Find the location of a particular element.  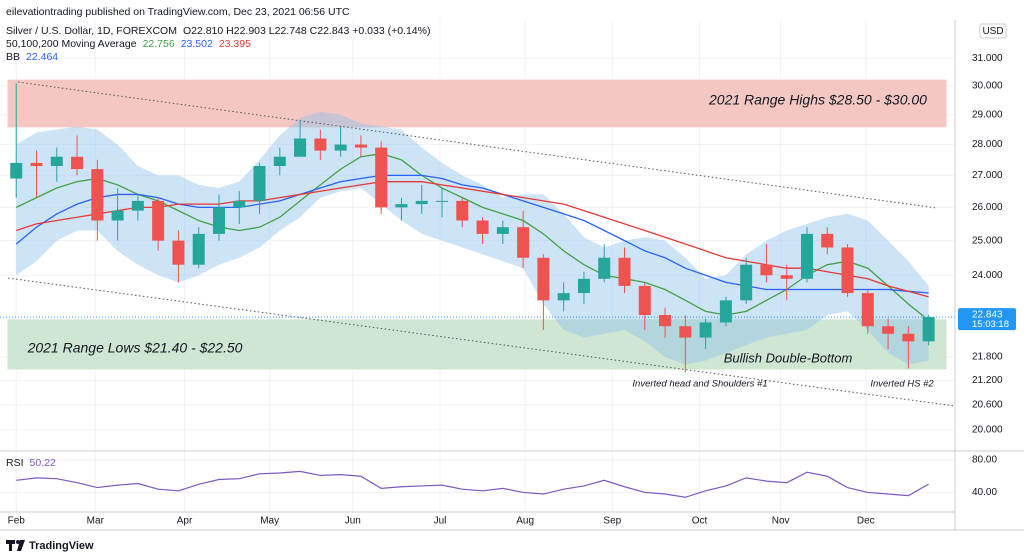

x-tick-label: Dec is located at coordinates (866, 521).